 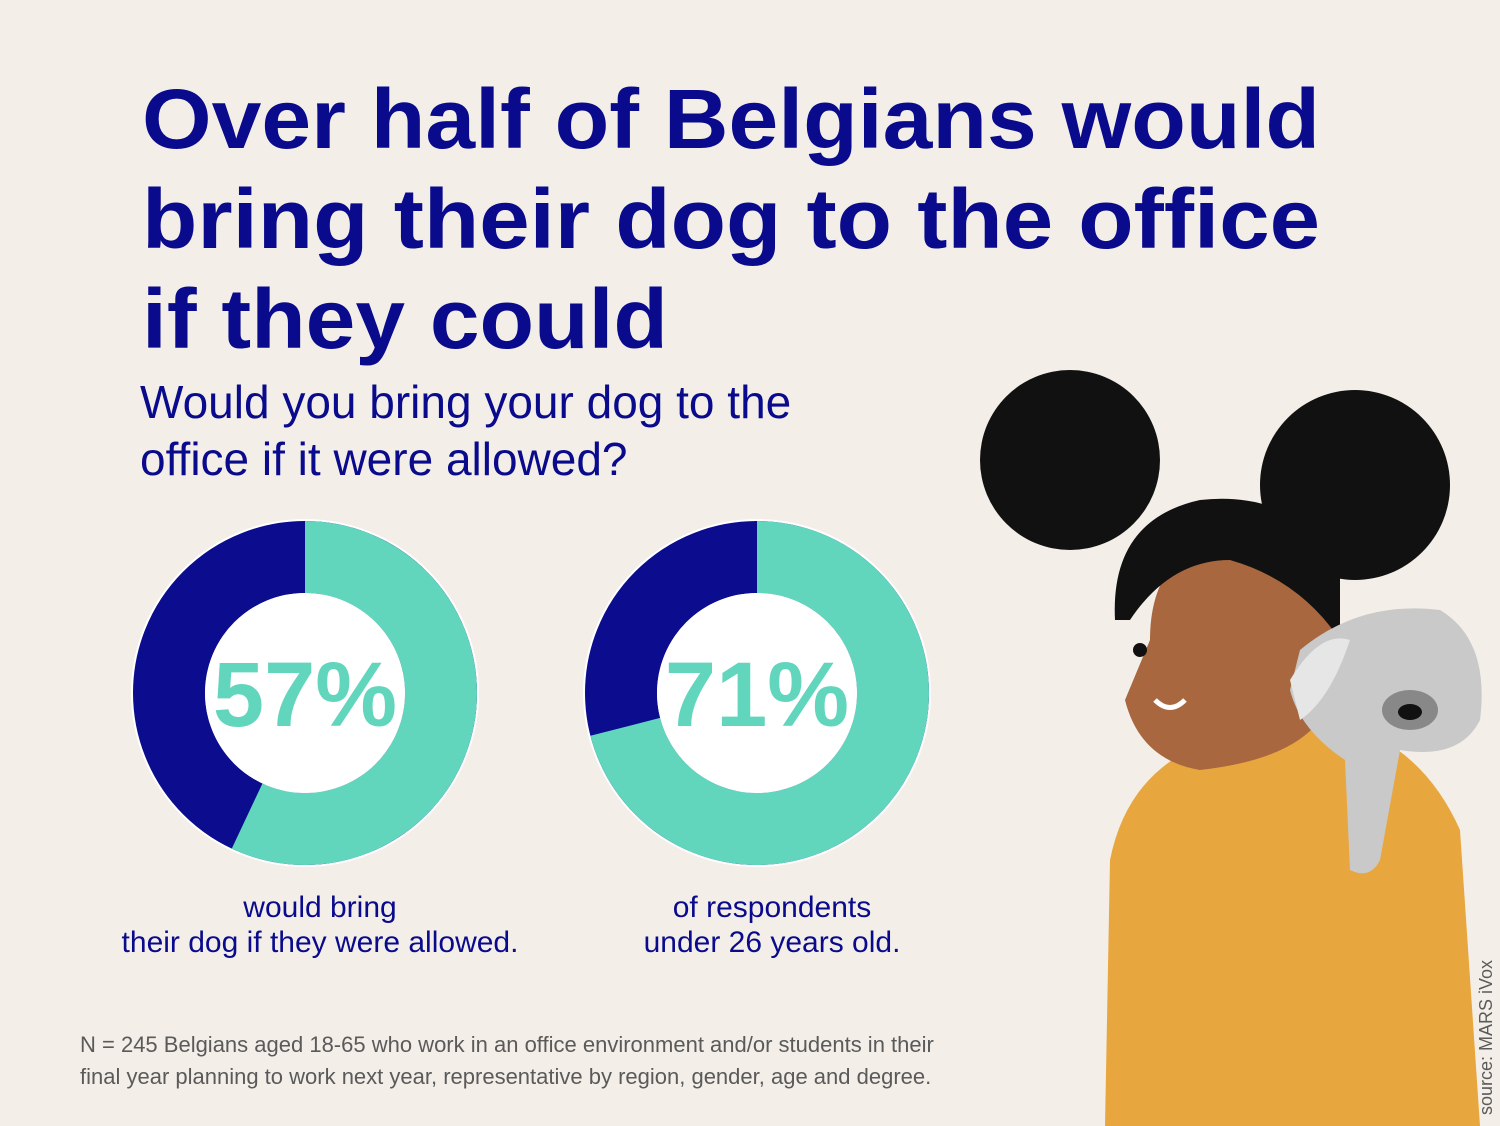 I want to click on title: if they could, so click(x=405, y=319).